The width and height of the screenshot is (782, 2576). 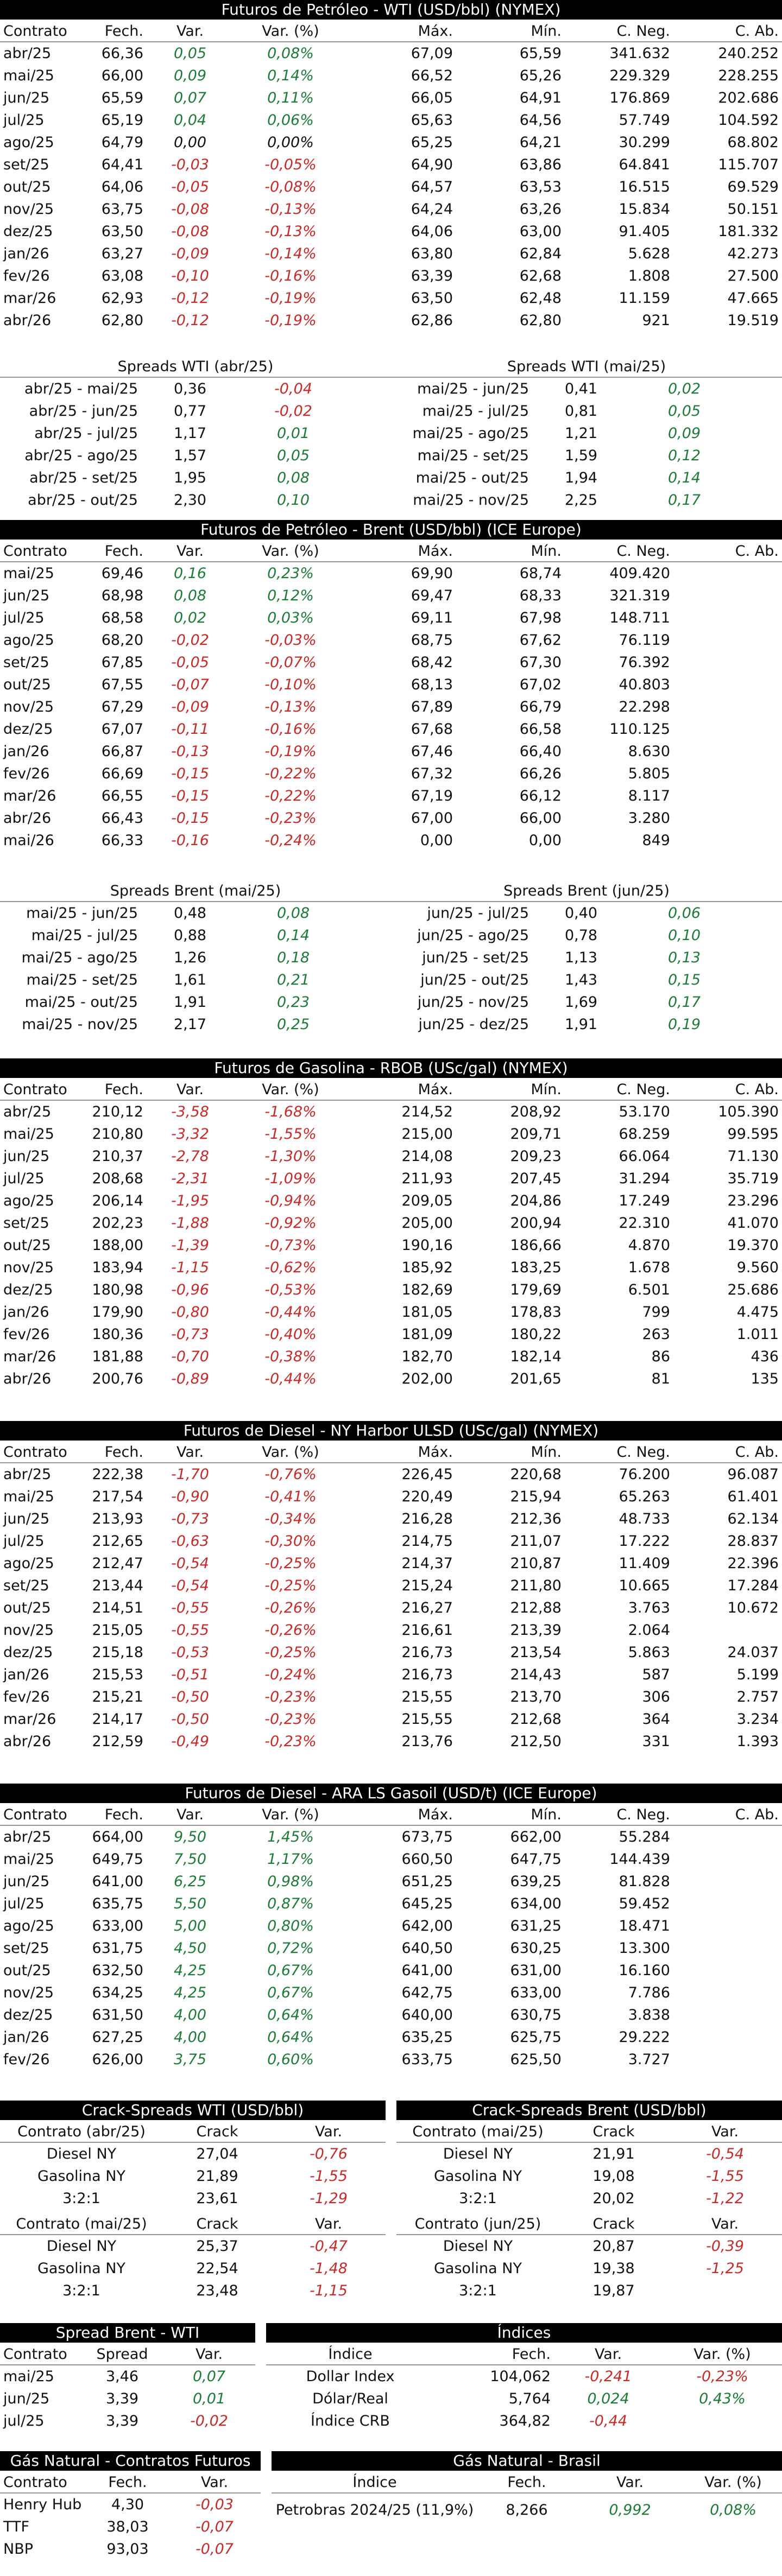 I want to click on header-row: Contrato (jun/25) Crack Var., so click(x=589, y=2224).